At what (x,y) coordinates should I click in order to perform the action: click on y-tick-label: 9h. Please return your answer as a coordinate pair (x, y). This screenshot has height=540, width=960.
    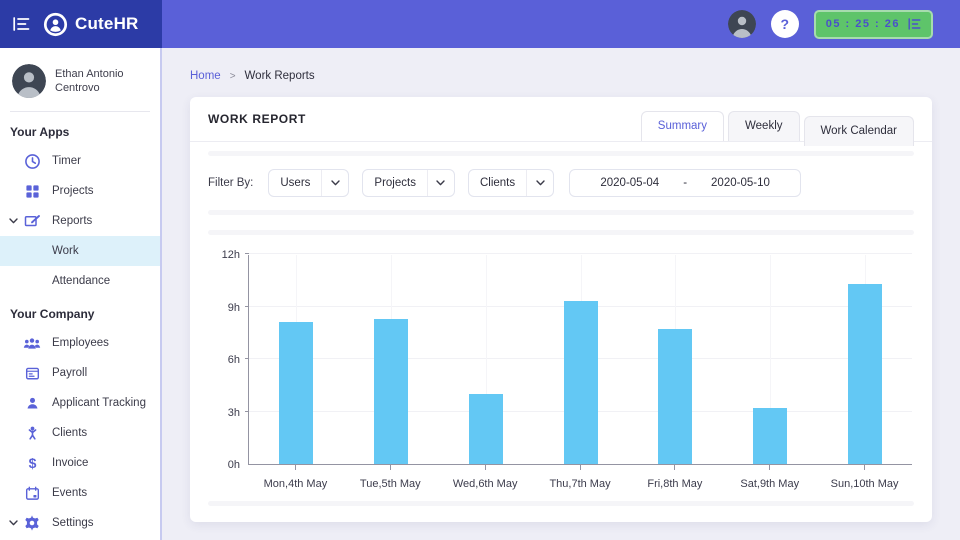
    Looking at the image, I should click on (233, 307).